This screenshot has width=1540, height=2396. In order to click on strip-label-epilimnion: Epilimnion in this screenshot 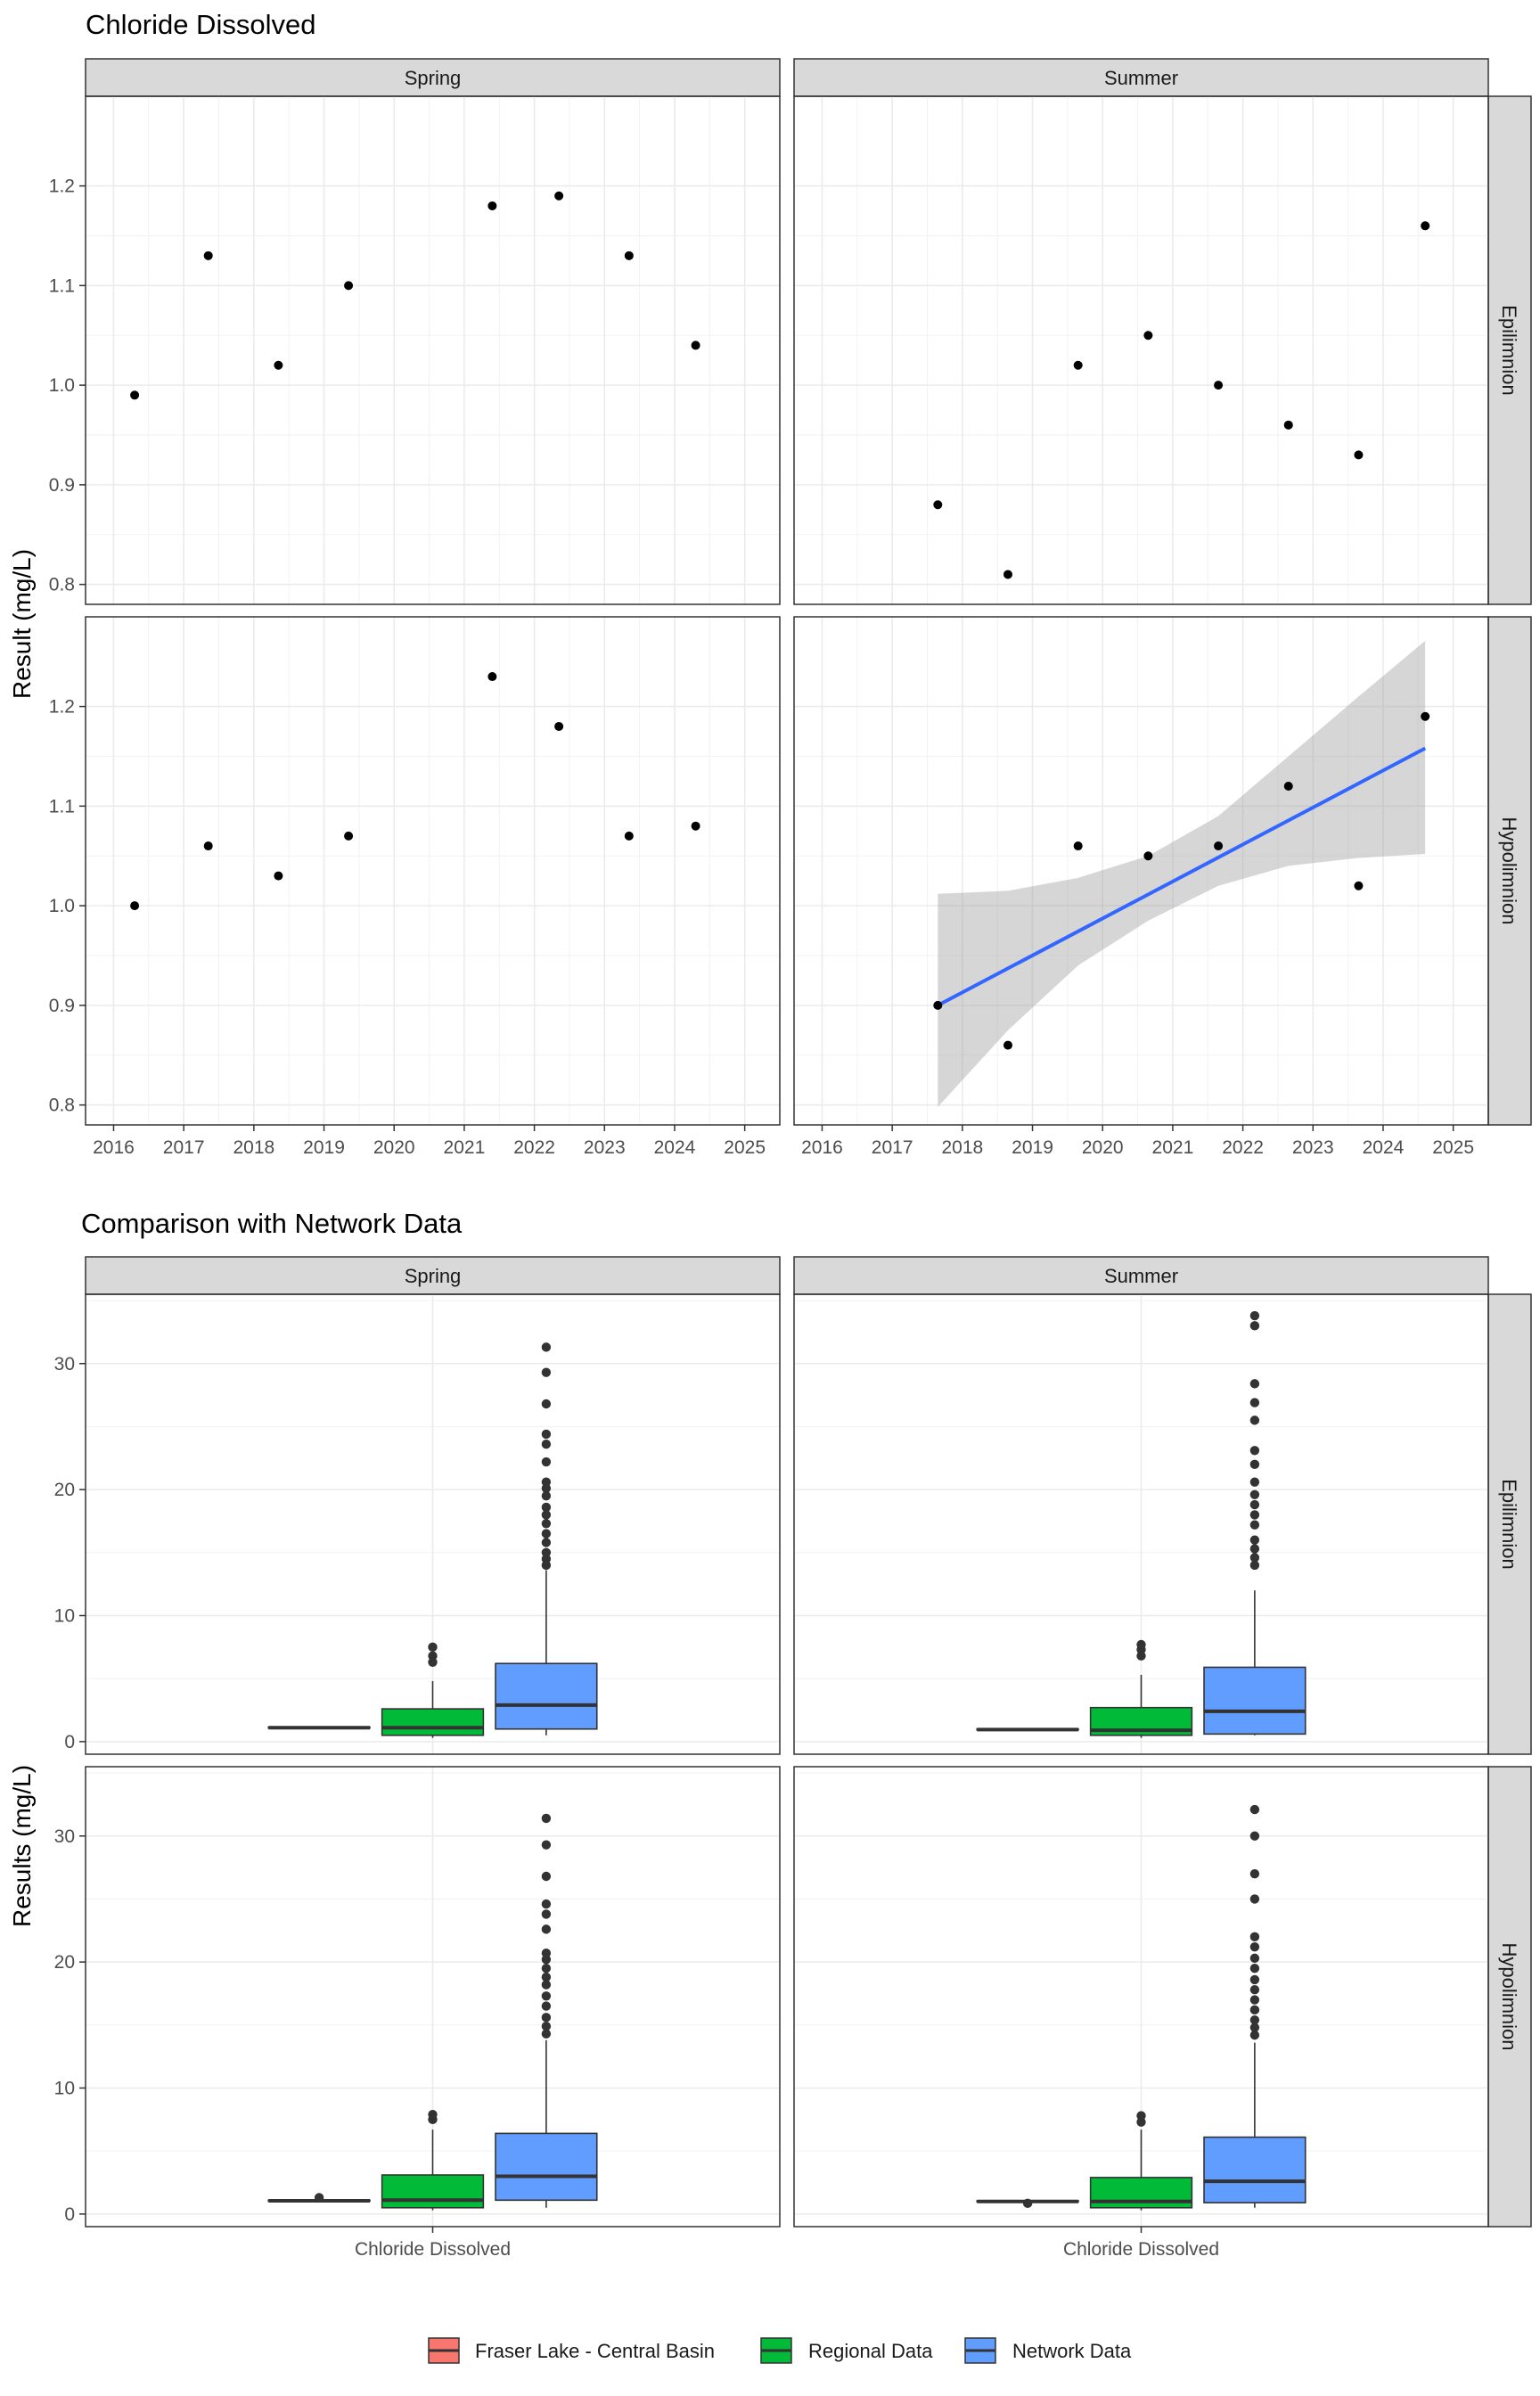, I will do `click(1509, 1524)`.